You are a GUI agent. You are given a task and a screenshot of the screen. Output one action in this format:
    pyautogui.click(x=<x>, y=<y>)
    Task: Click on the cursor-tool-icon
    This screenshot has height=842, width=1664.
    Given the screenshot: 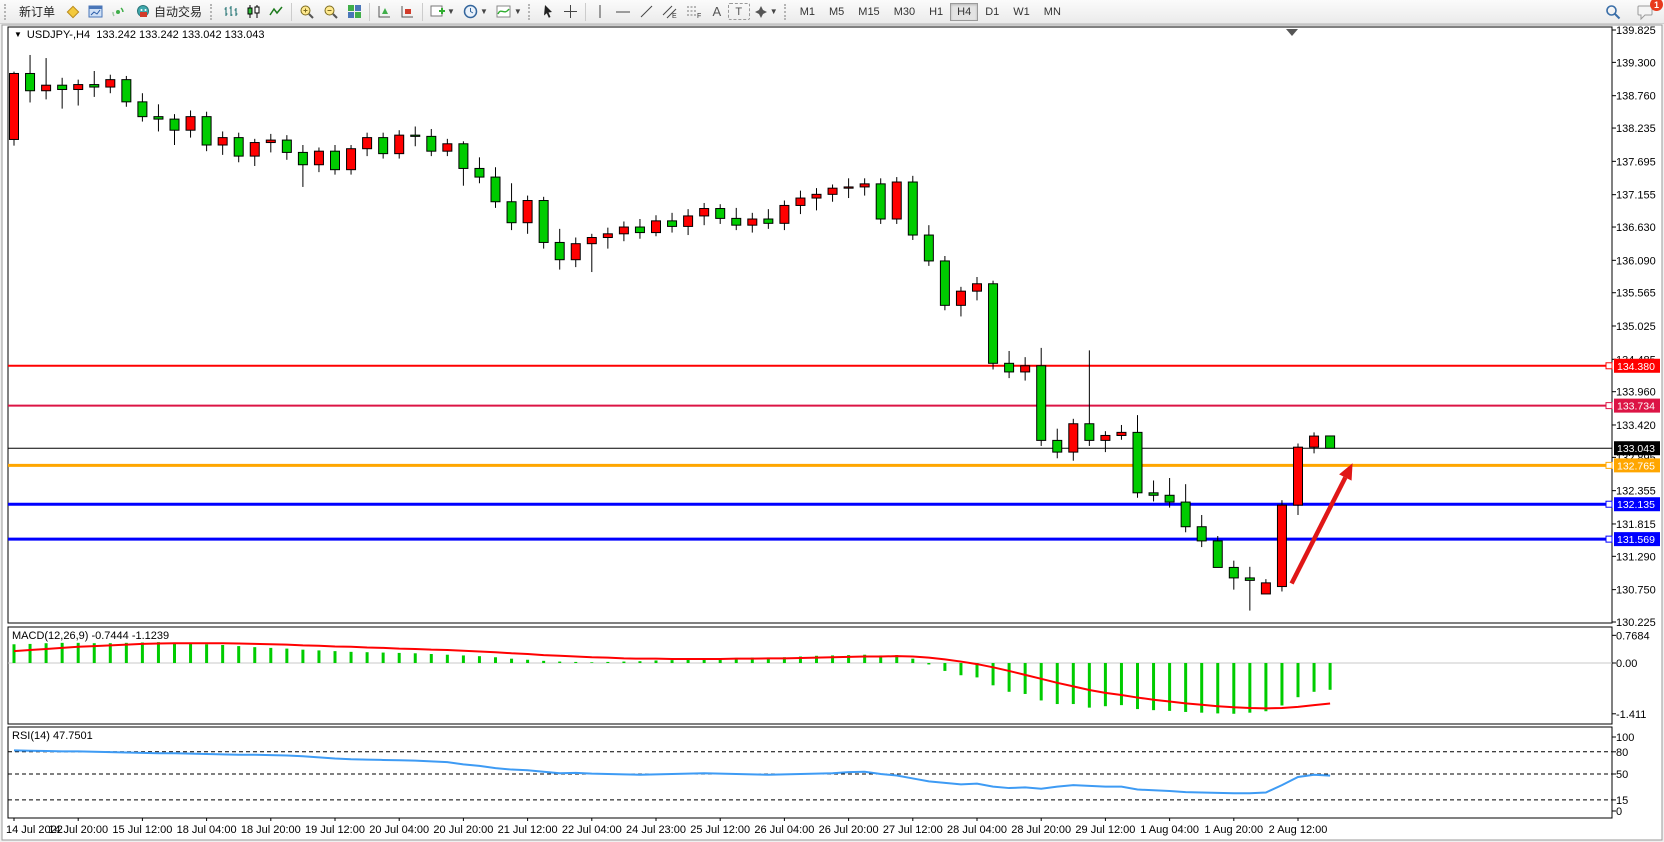 What is the action you would take?
    pyautogui.click(x=548, y=12)
    